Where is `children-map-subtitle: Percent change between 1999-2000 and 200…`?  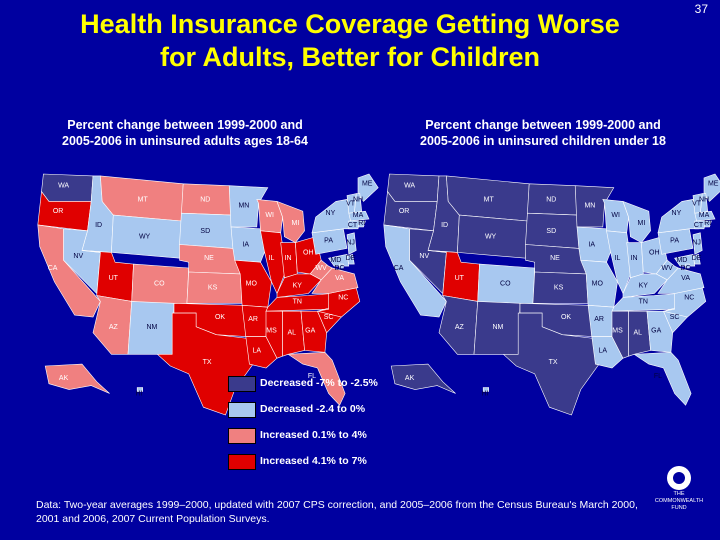 children-map-subtitle: Percent change between 1999-2000 and 200… is located at coordinates (543, 133).